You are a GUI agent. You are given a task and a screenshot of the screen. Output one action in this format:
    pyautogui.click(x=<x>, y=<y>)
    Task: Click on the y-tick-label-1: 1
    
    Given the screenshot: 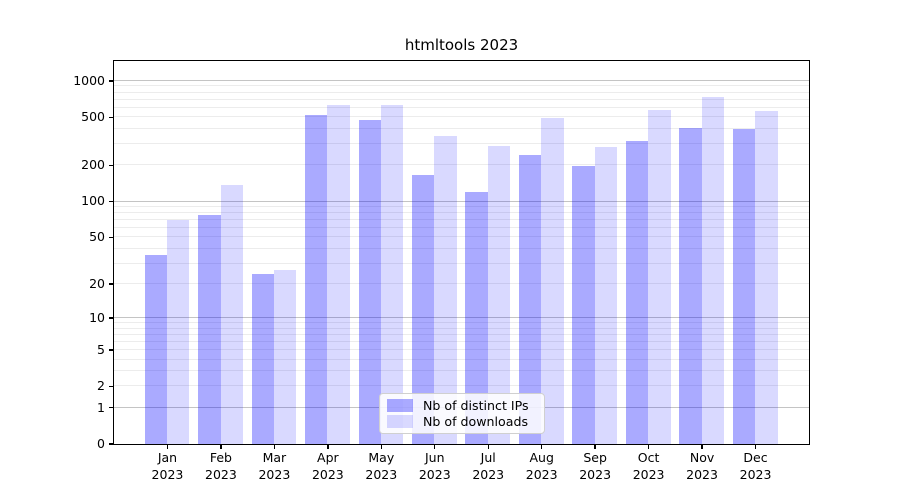 What is the action you would take?
    pyautogui.click(x=101, y=407)
    